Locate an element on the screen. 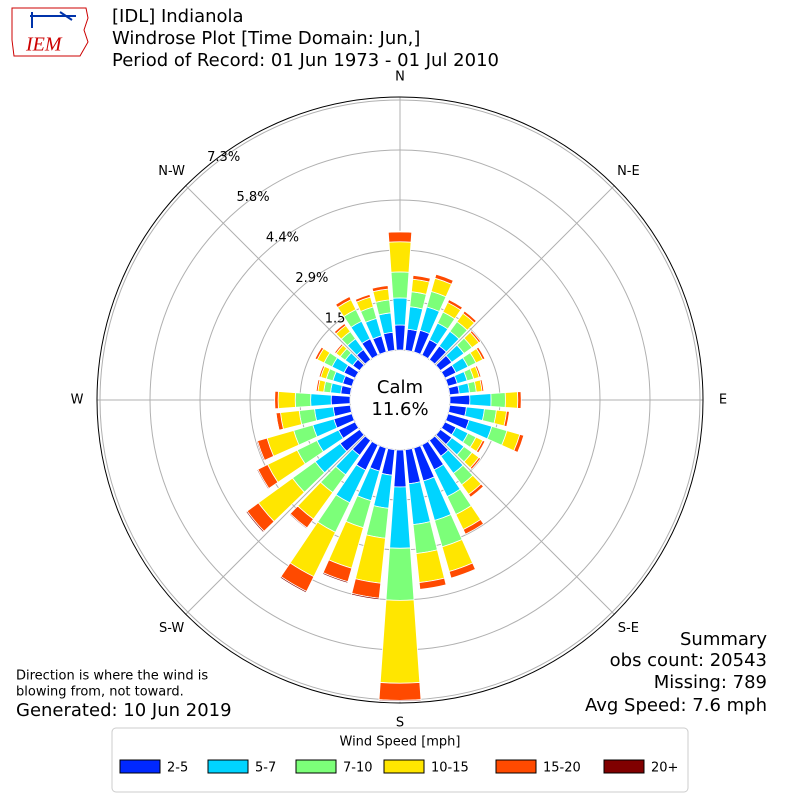  generated: Generated: 10 Jun 2019 is located at coordinates (124, 710).